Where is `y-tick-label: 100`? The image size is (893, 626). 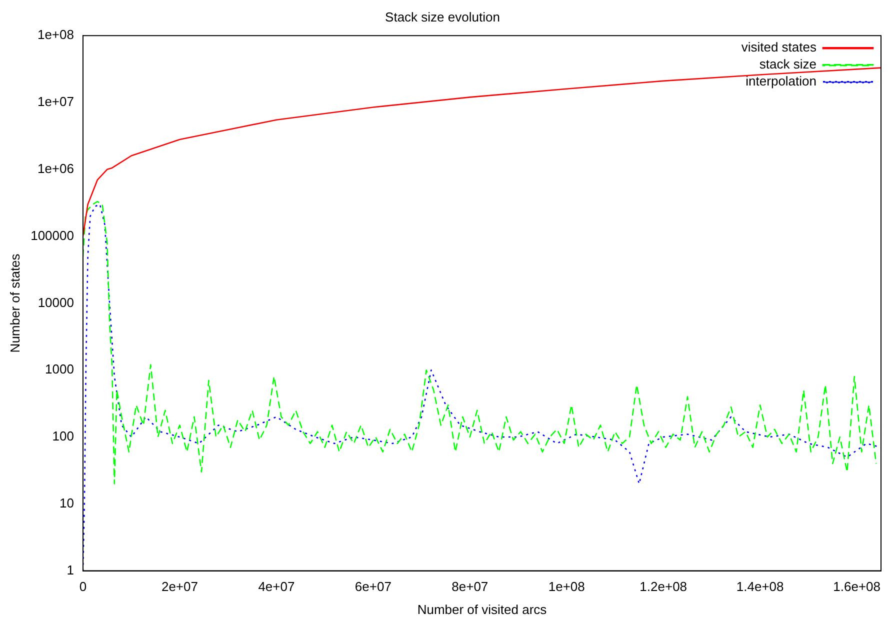
y-tick-label: 100 is located at coordinates (63, 436).